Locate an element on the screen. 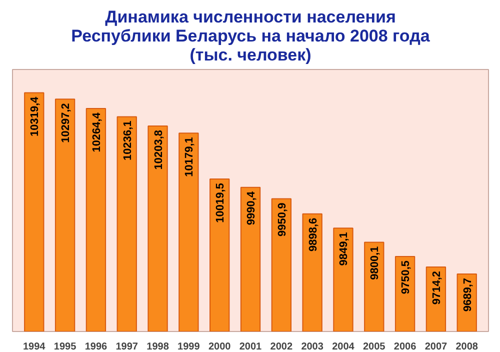  x-tick-label: 1999 is located at coordinates (189, 347).